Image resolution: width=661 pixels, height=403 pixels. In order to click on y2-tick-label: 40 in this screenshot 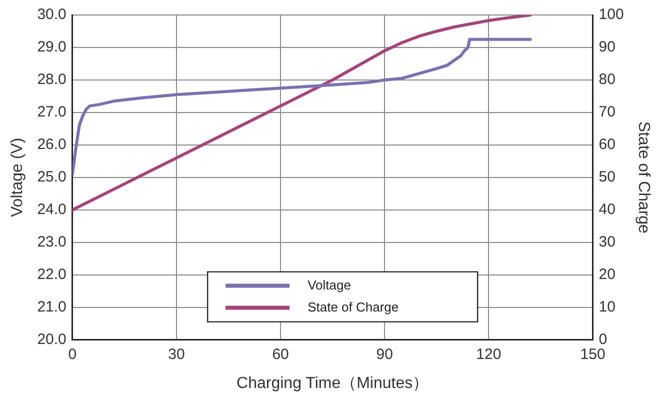, I will do `click(607, 209)`.